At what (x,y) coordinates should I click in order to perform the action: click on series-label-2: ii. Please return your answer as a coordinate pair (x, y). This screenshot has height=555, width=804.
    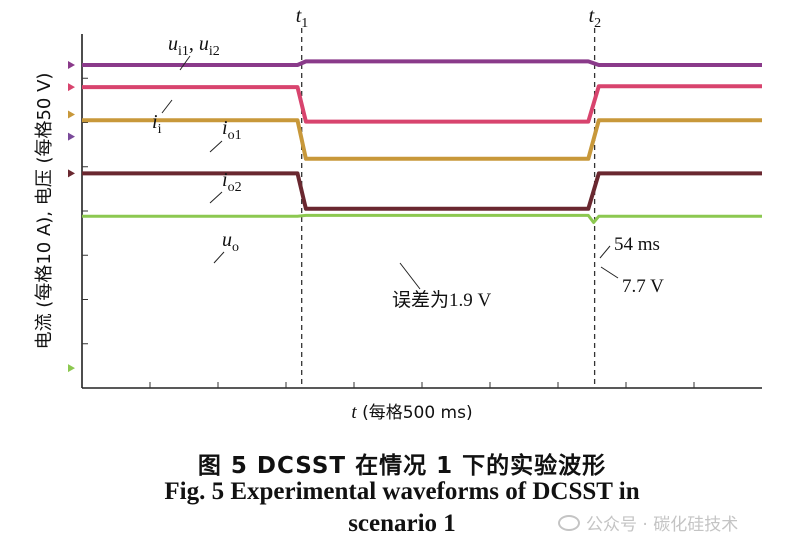
    Looking at the image, I should click on (157, 124).